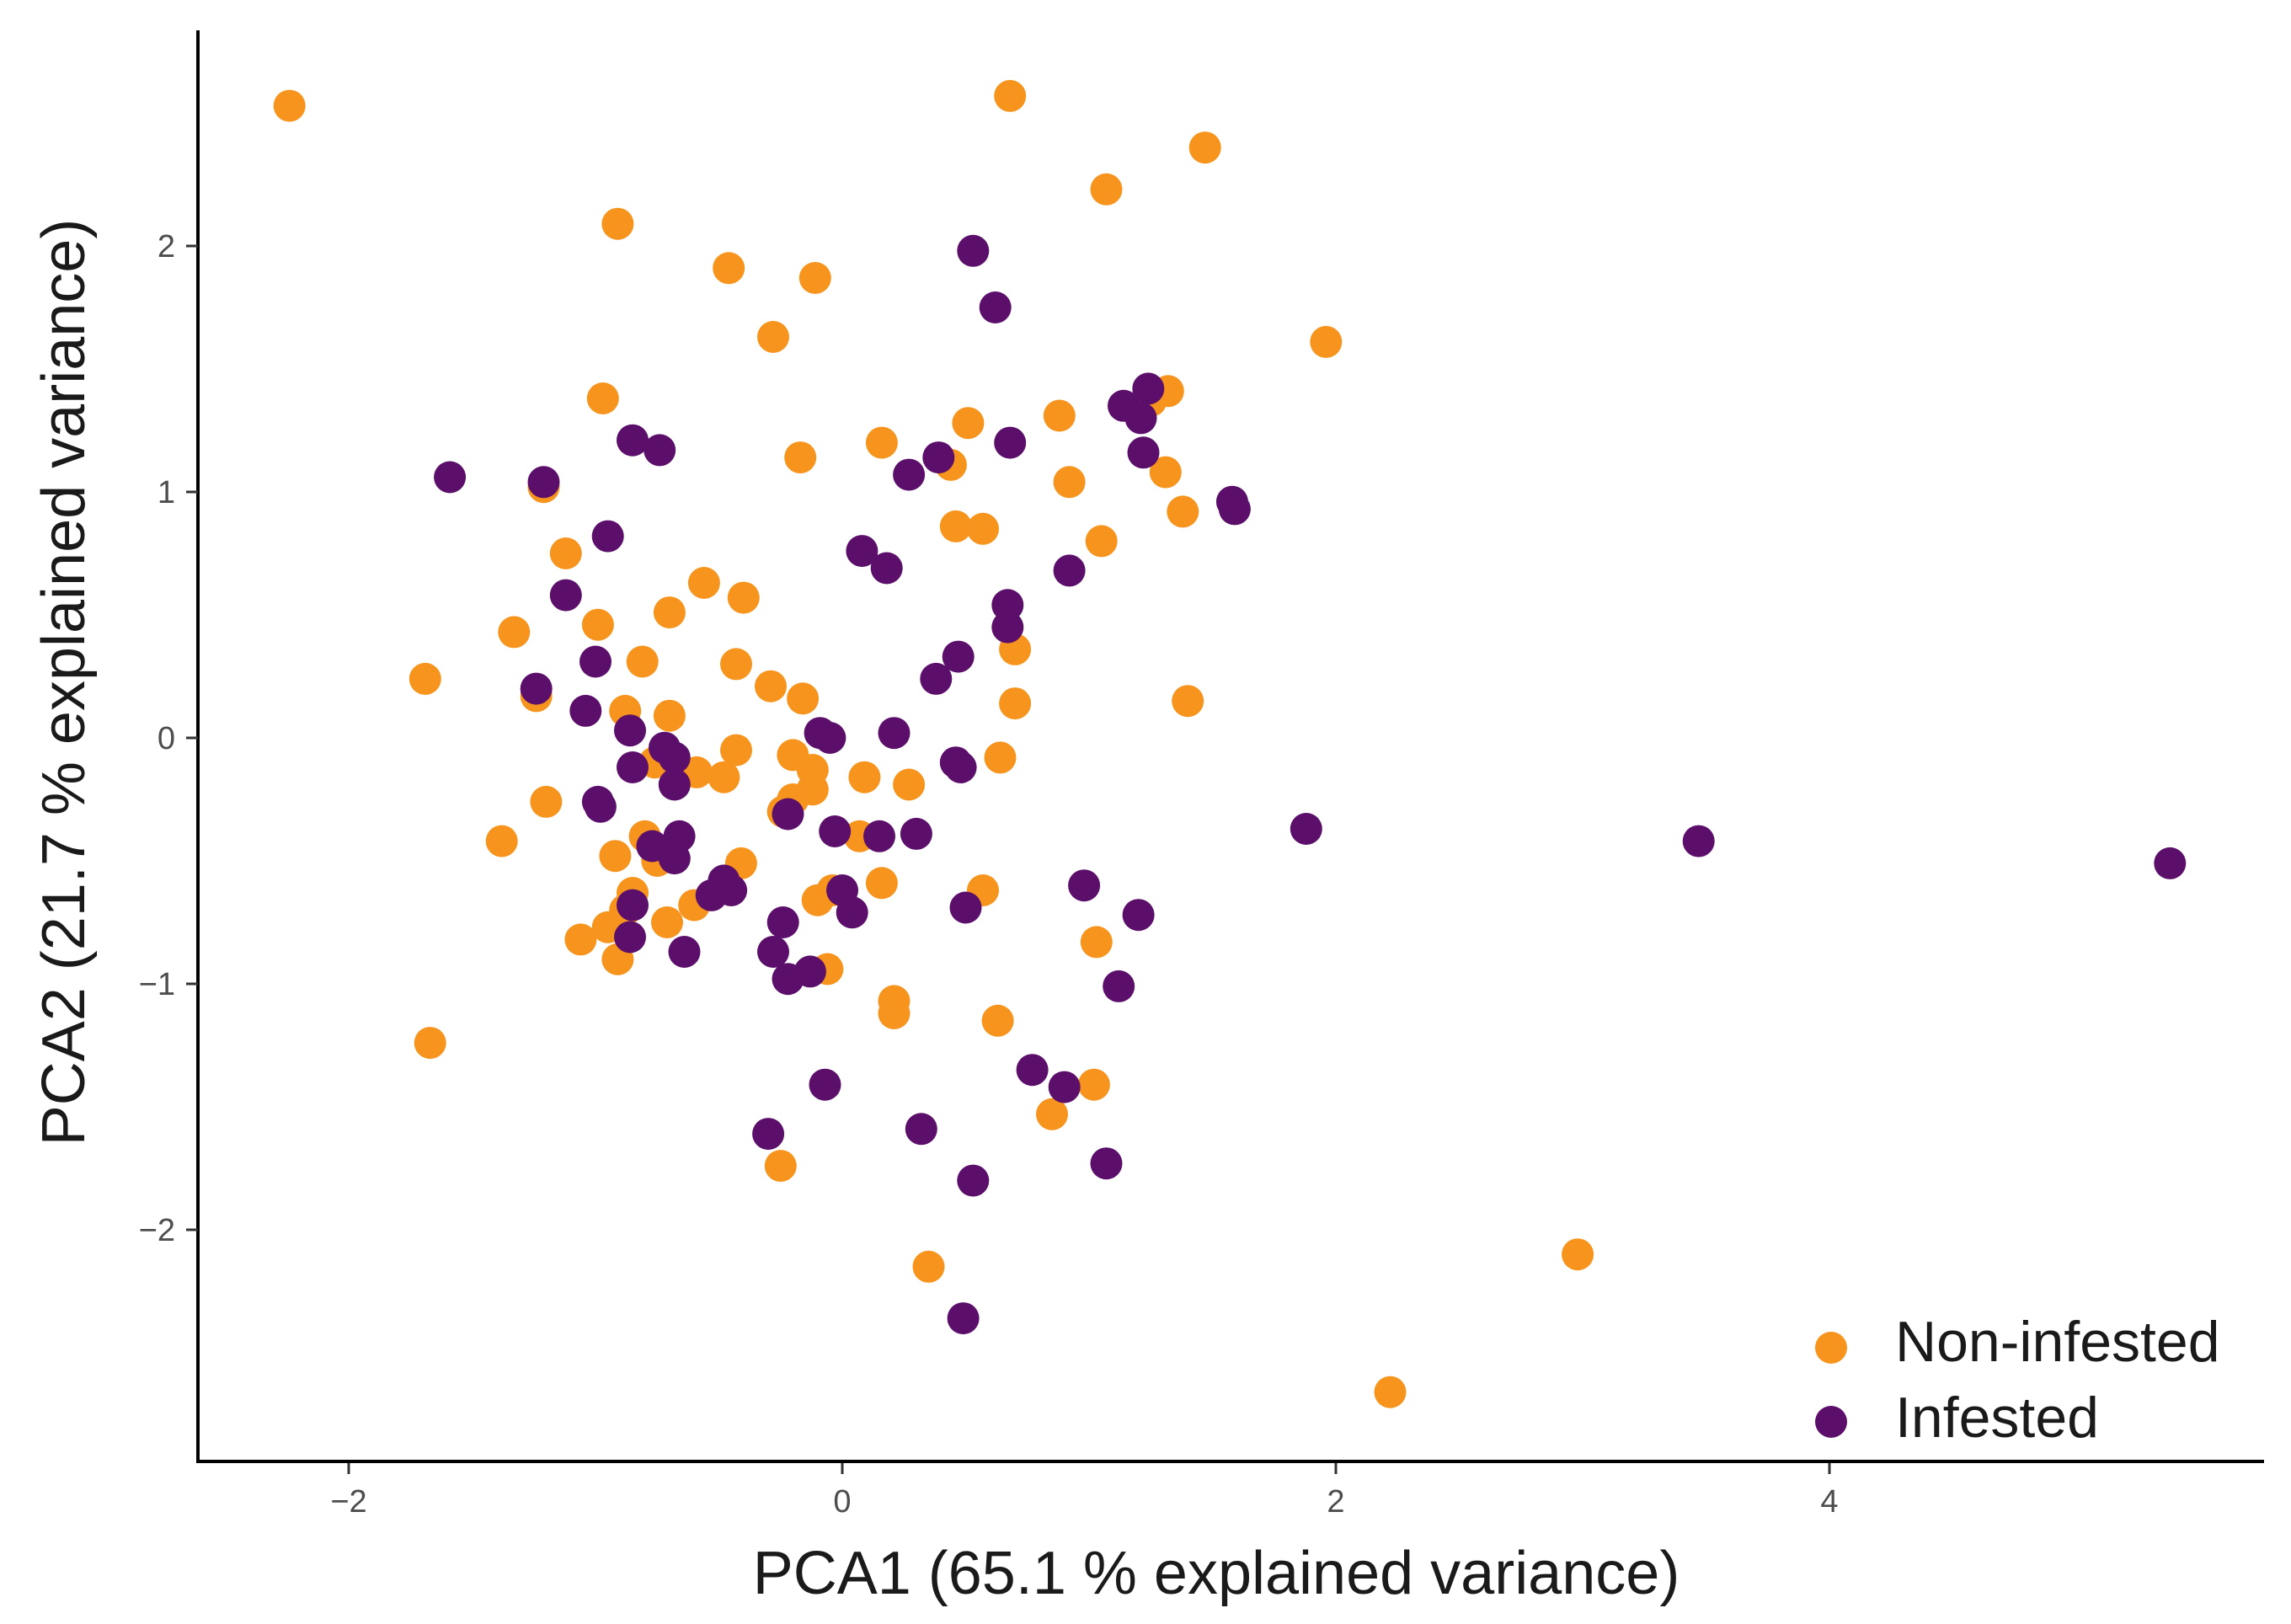 The height and width of the screenshot is (1624, 2291). I want to click on legend-label-non-infested: Non-infested, so click(2057, 1342).